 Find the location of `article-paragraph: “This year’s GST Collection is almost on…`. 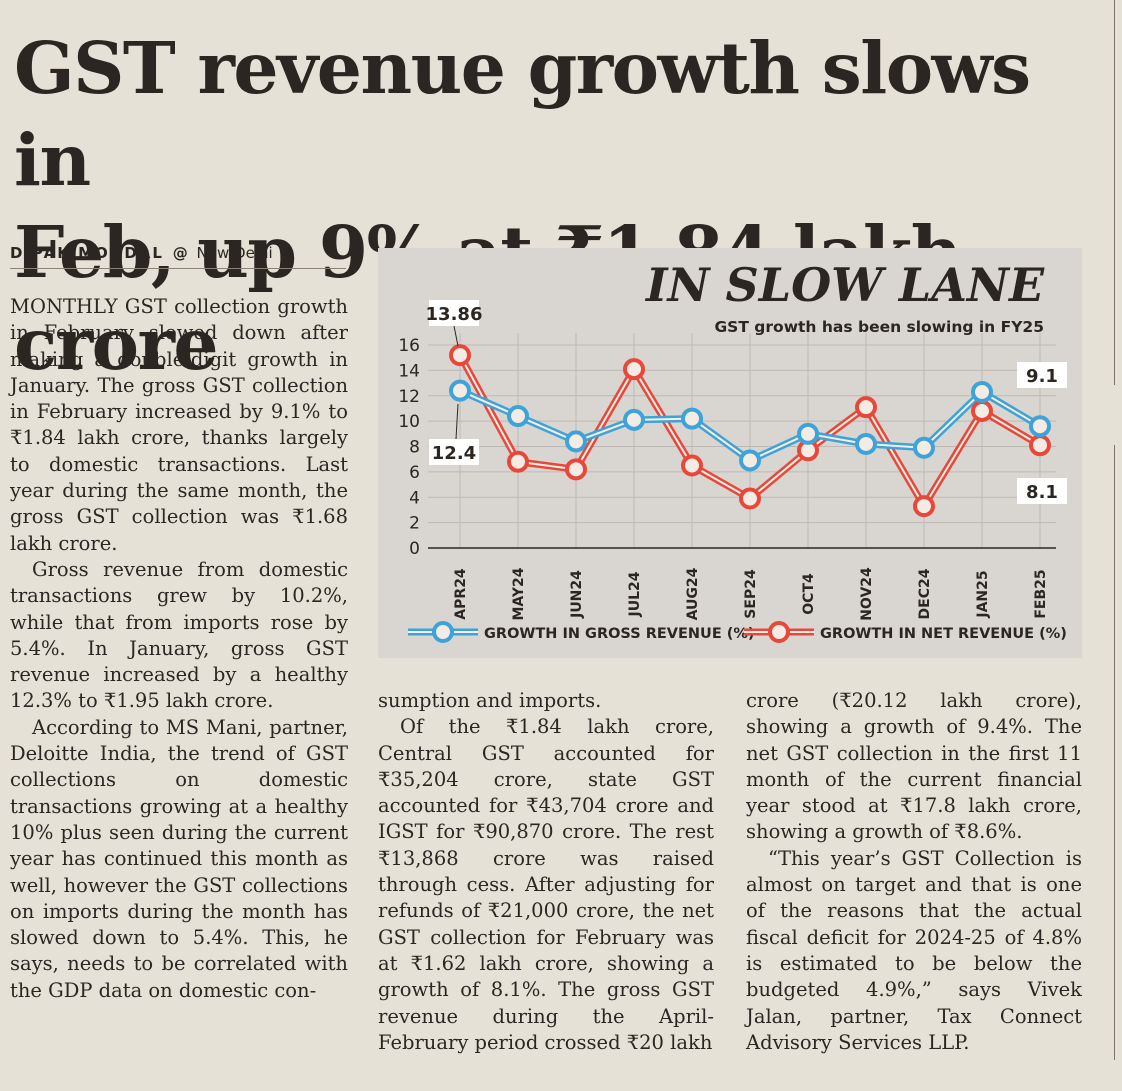

article-paragraph: “This year’s GST Collection is almost on… is located at coordinates (914, 950).